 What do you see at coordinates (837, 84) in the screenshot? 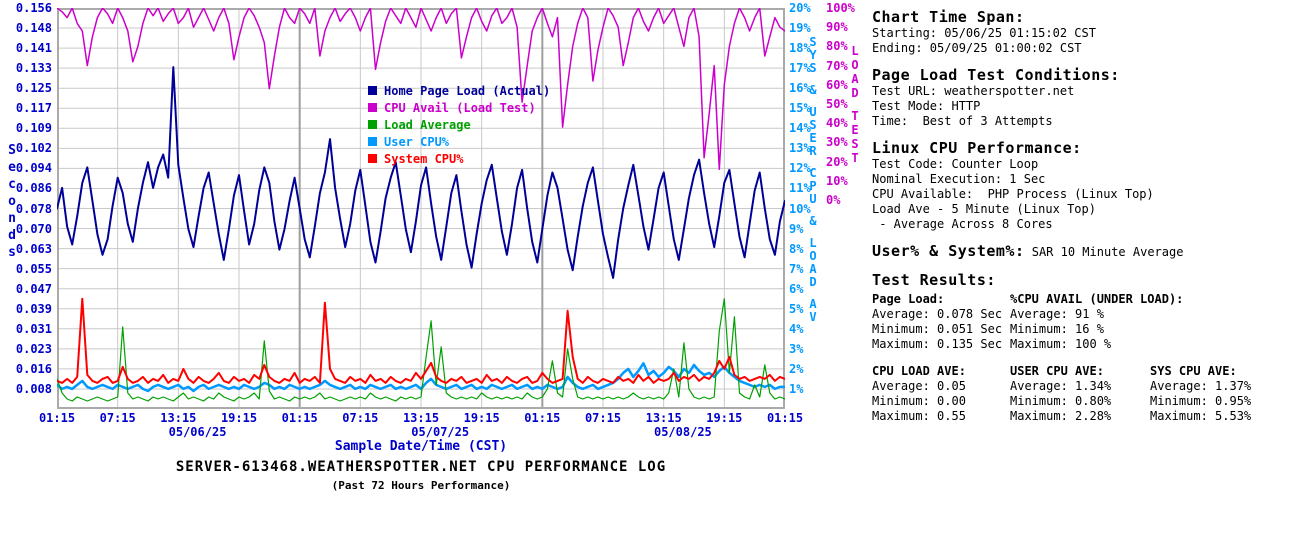
I see `y-axis-label-load-test-pct: 60%` at bounding box center [837, 84].